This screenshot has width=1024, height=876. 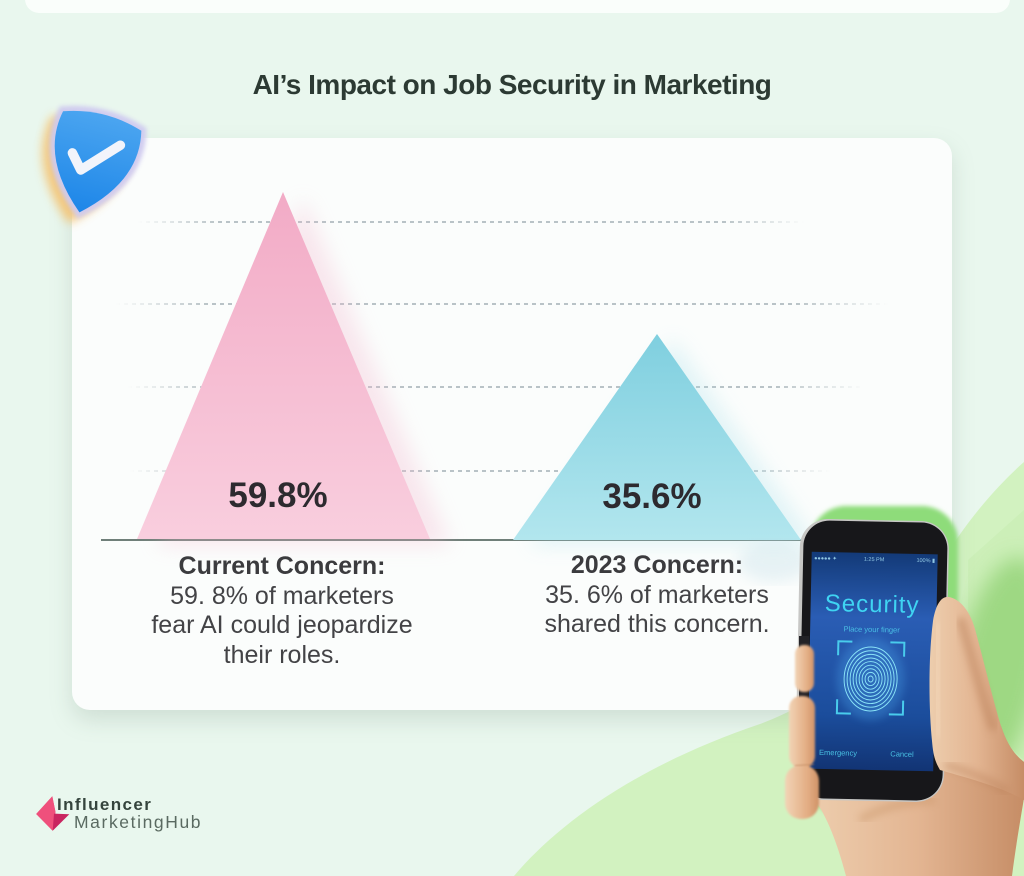 I want to click on svg-text: Place your finger, so click(x=871, y=629).